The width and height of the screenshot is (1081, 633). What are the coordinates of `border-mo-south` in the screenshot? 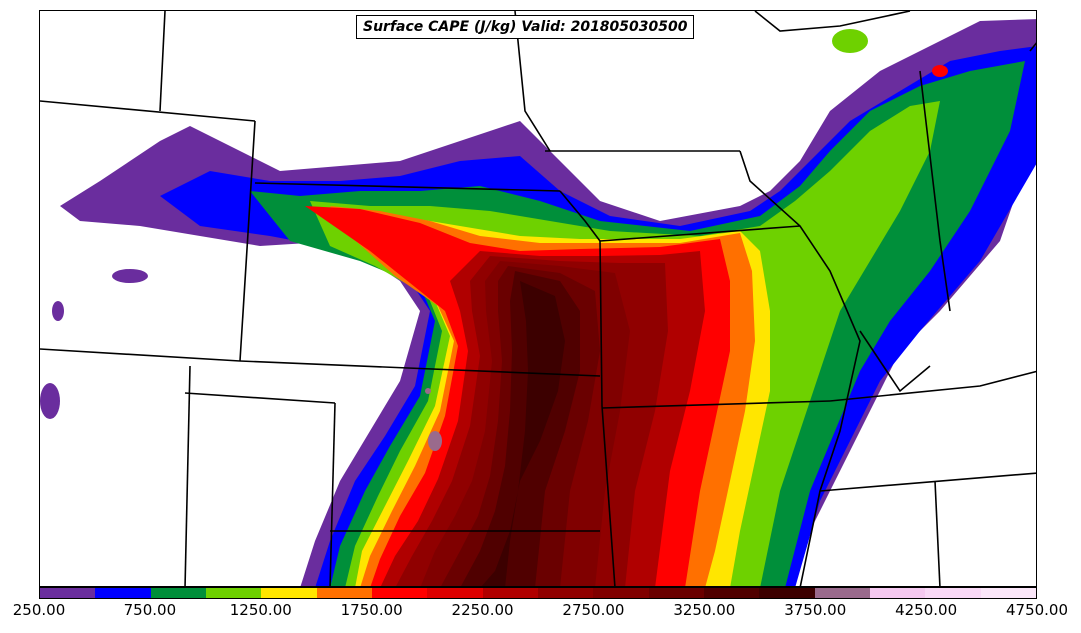 It's located at (716, 404).